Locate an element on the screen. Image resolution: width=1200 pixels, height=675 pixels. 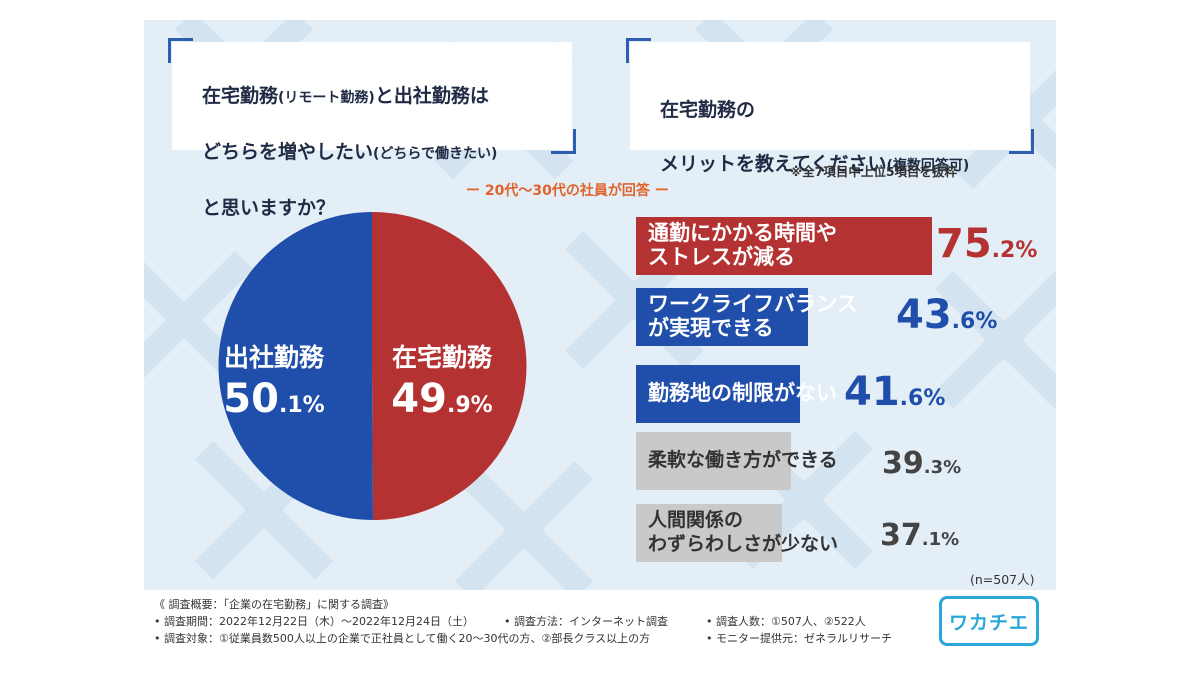
wakachie-logo: ワカチエ is located at coordinates (989, 621).